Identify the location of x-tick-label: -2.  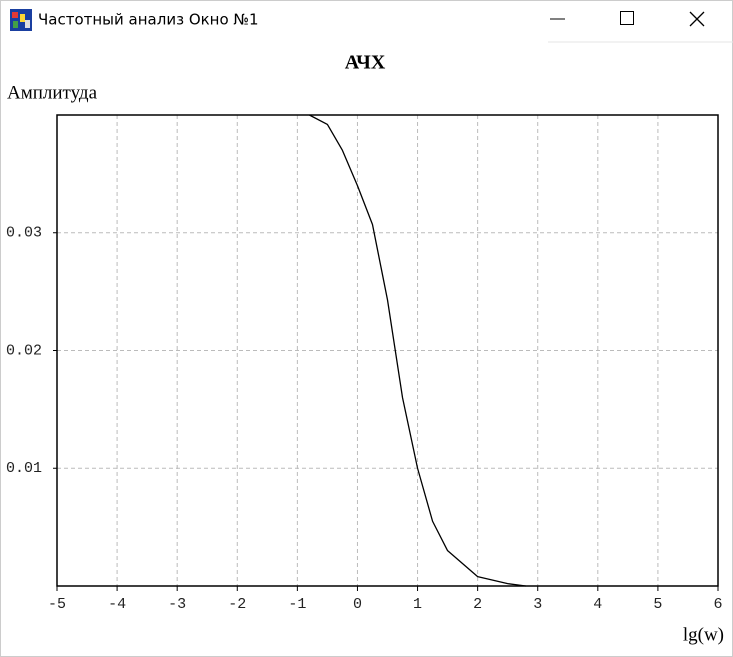
(237, 604).